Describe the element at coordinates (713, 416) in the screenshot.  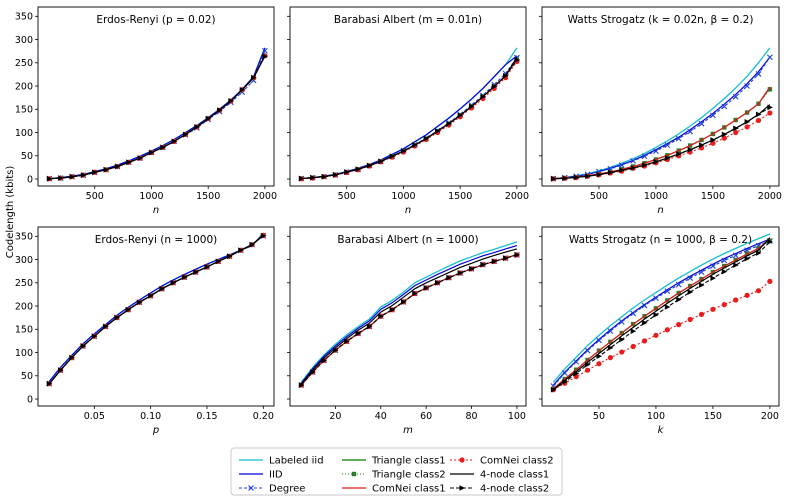
I see `x-tick-label: 150` at that location.